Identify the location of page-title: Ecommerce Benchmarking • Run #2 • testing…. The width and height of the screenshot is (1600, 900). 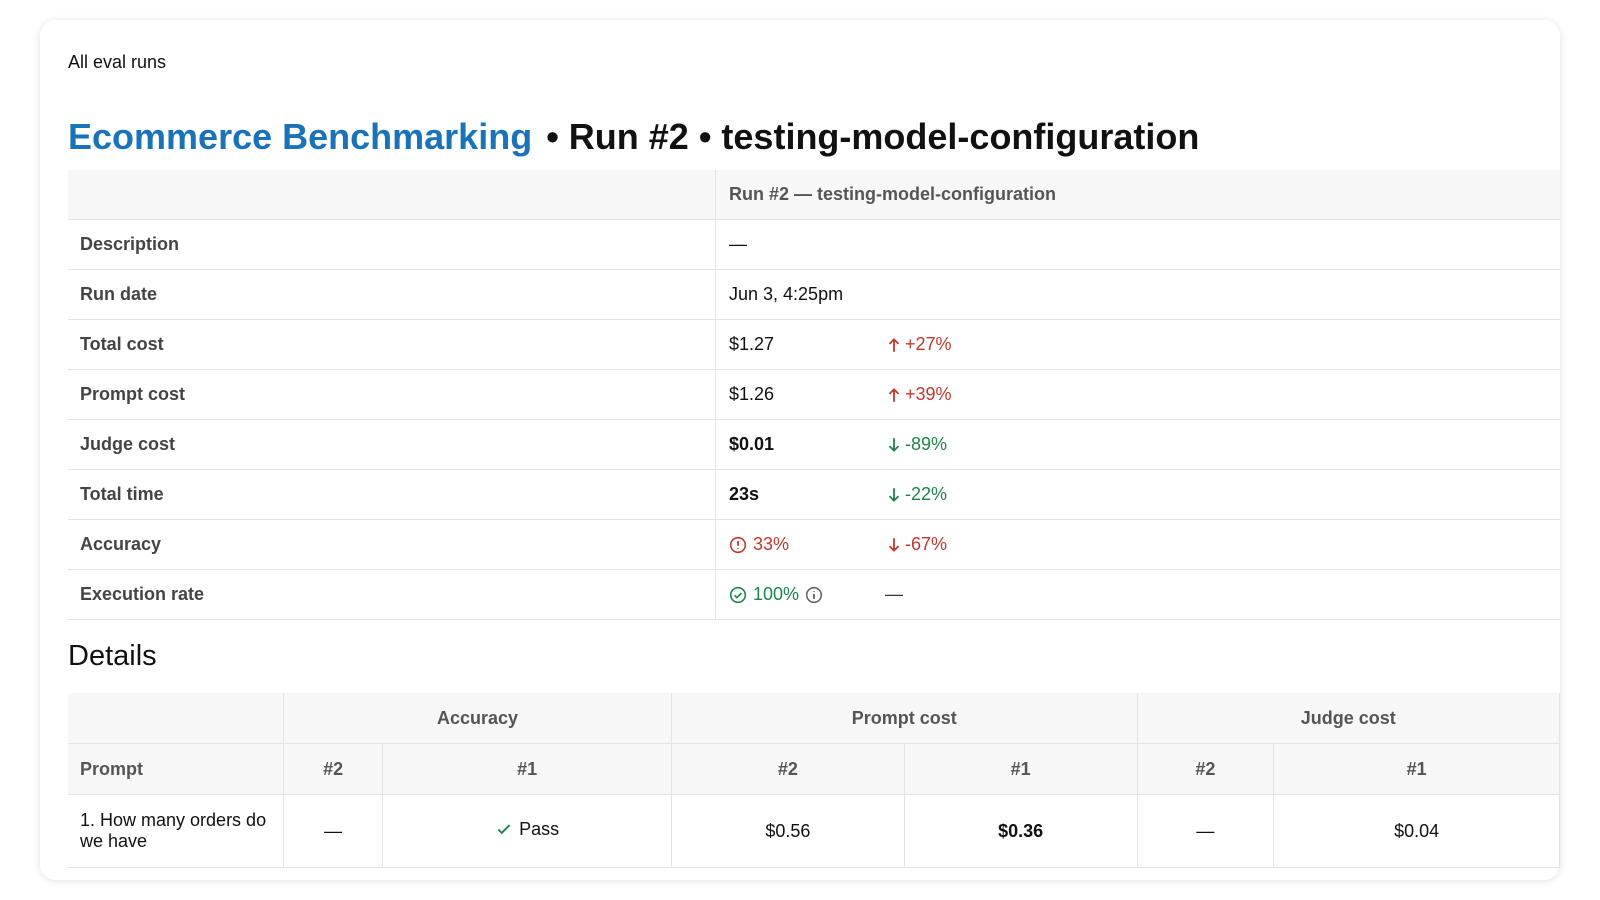
(633, 137).